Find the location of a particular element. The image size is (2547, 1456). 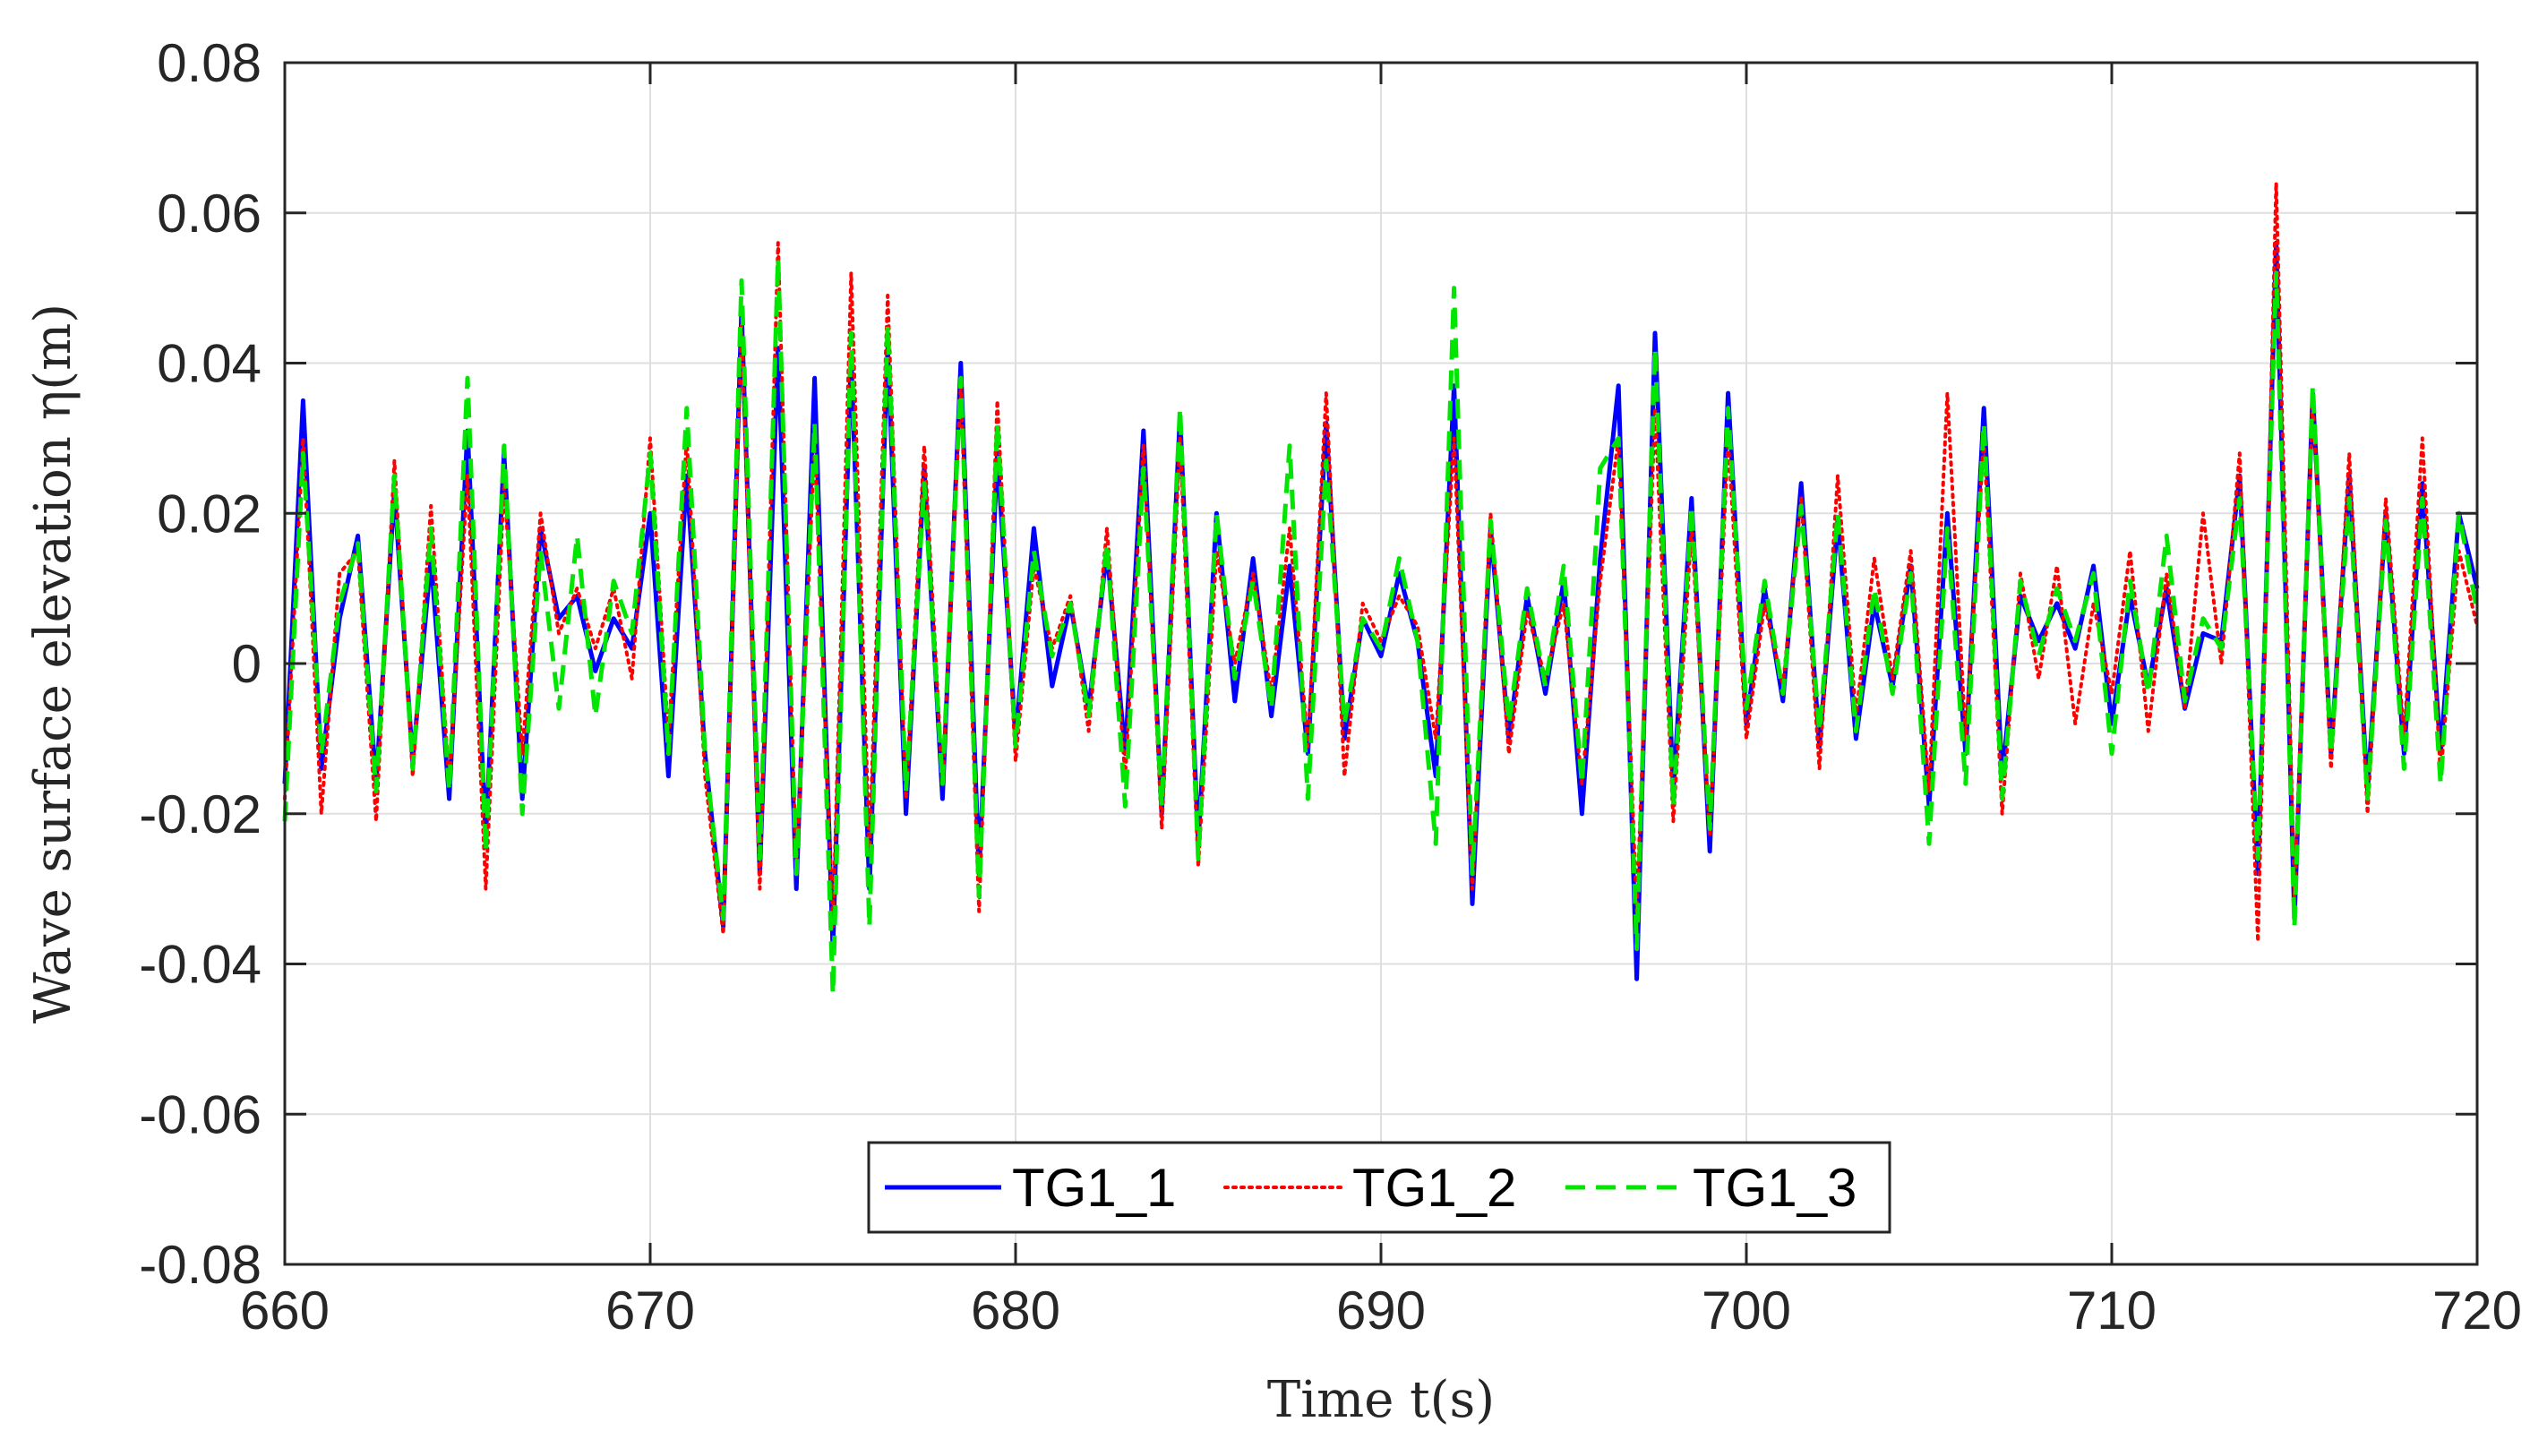

x-tick-label: 660 is located at coordinates (285, 1310).